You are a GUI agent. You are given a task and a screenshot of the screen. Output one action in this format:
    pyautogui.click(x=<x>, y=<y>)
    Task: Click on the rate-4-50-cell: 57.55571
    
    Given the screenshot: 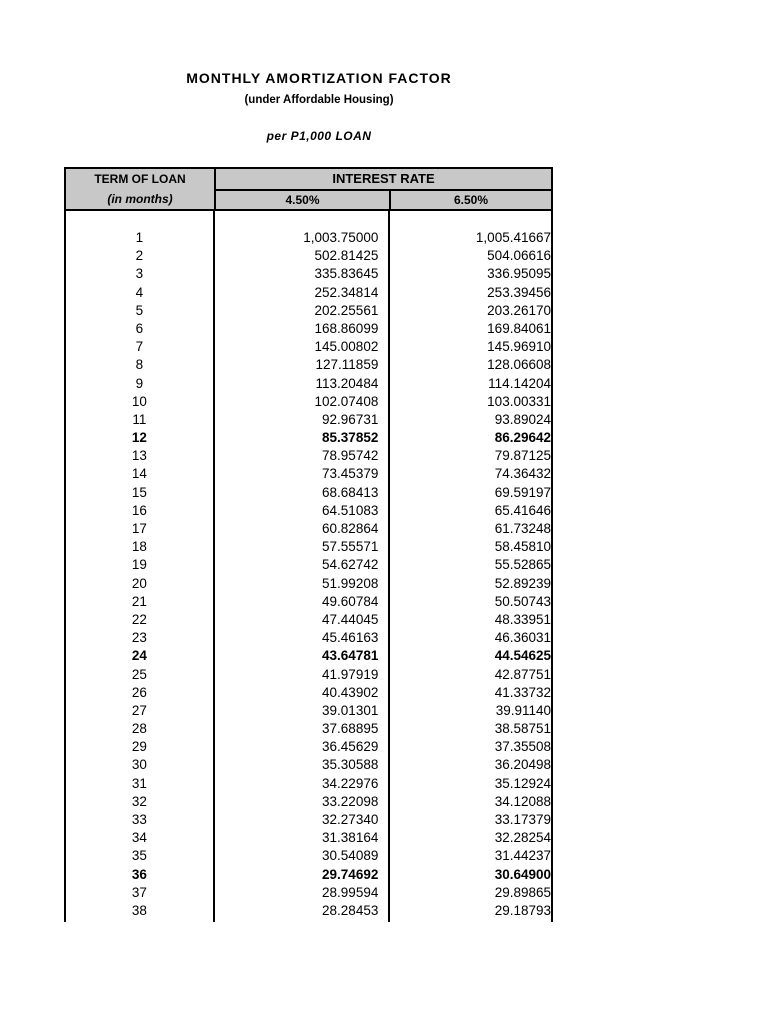 What is the action you would take?
    pyautogui.click(x=350, y=547)
    